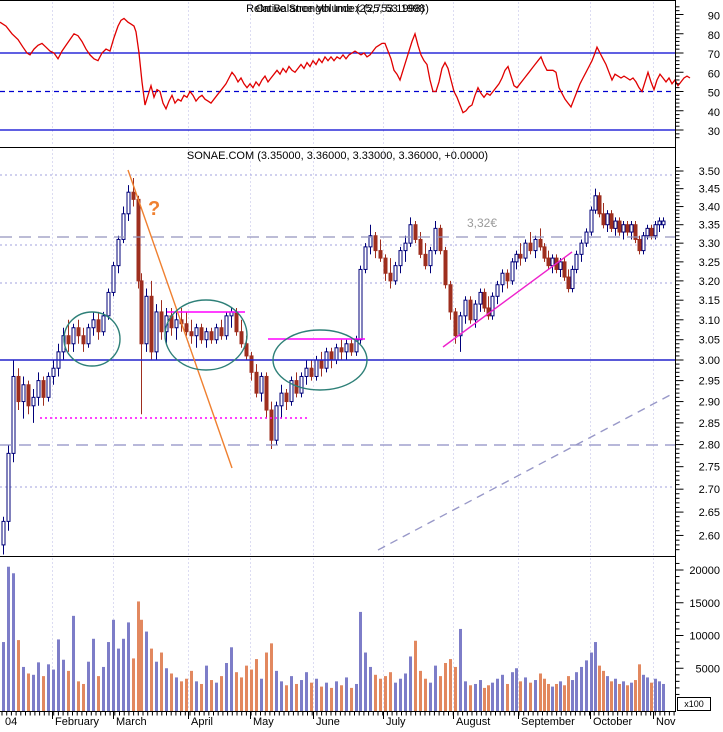 The image size is (723, 732). I want to click on svg-text: 2.85, so click(709, 424).